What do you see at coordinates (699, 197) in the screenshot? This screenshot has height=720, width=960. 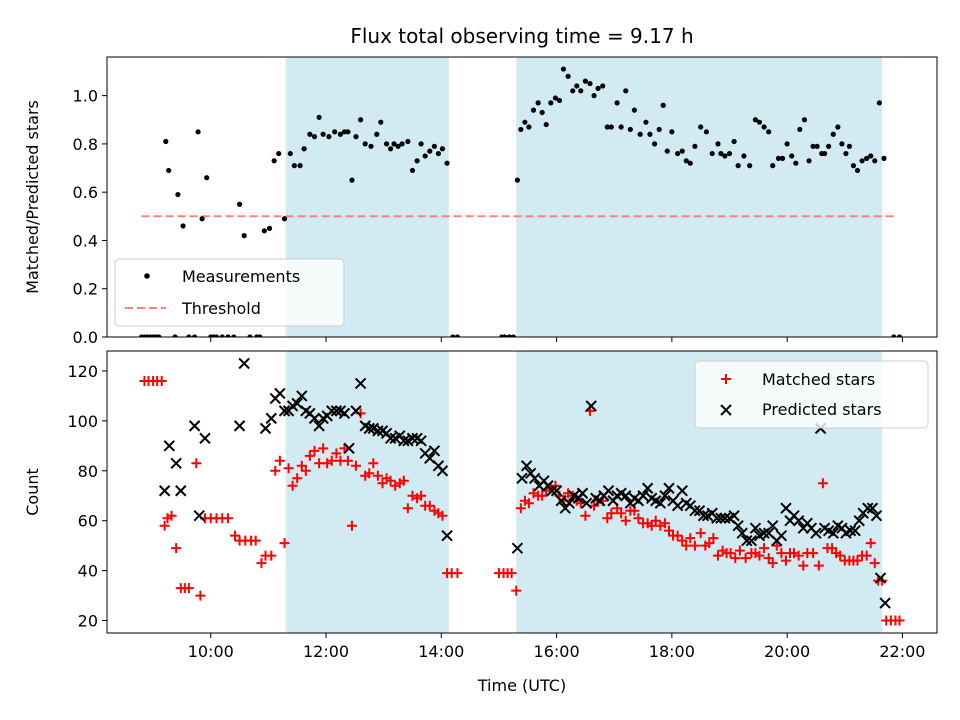 I see `observing-window-band` at bounding box center [699, 197].